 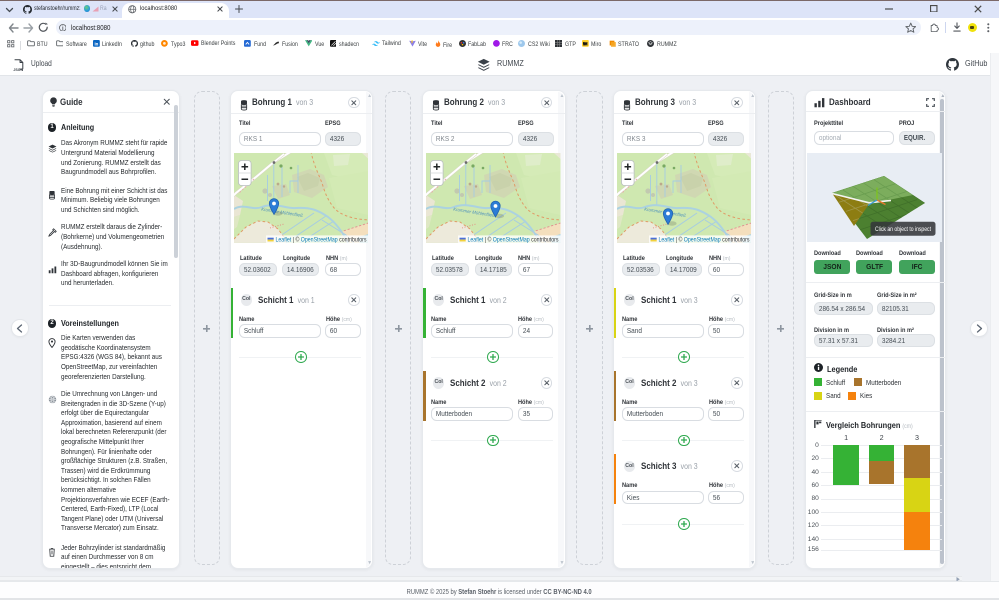 I want to click on svg-text: Click an object to inspect, so click(x=903, y=229).